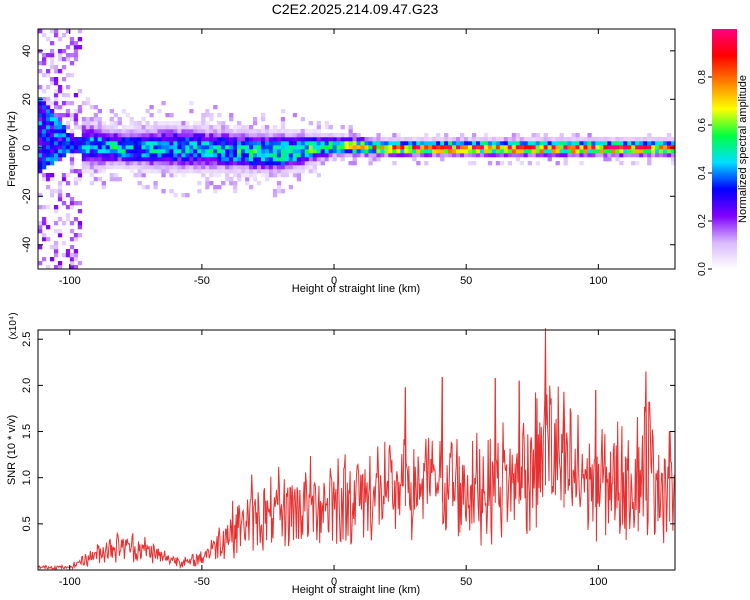 This screenshot has height=600, width=750. I want to click on x-tick-label: 0, so click(334, 281).